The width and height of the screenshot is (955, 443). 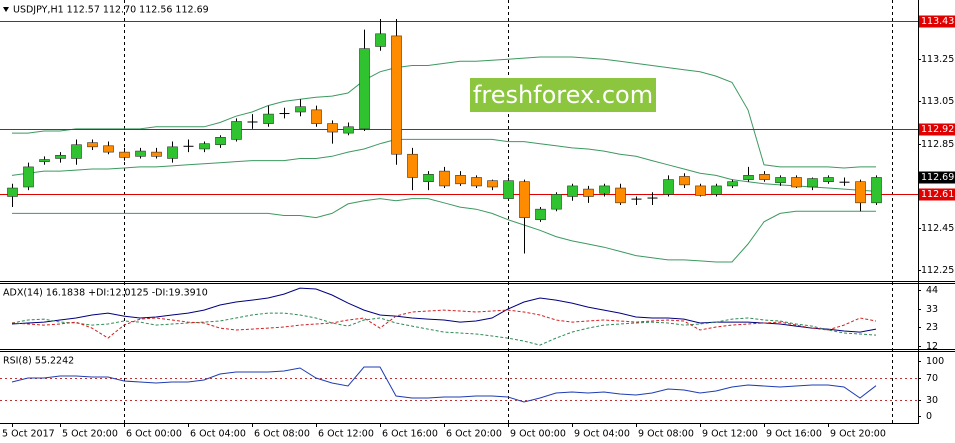 What do you see at coordinates (937, 228) in the screenshot?
I see `y-tick-label: 112.45` at bounding box center [937, 228].